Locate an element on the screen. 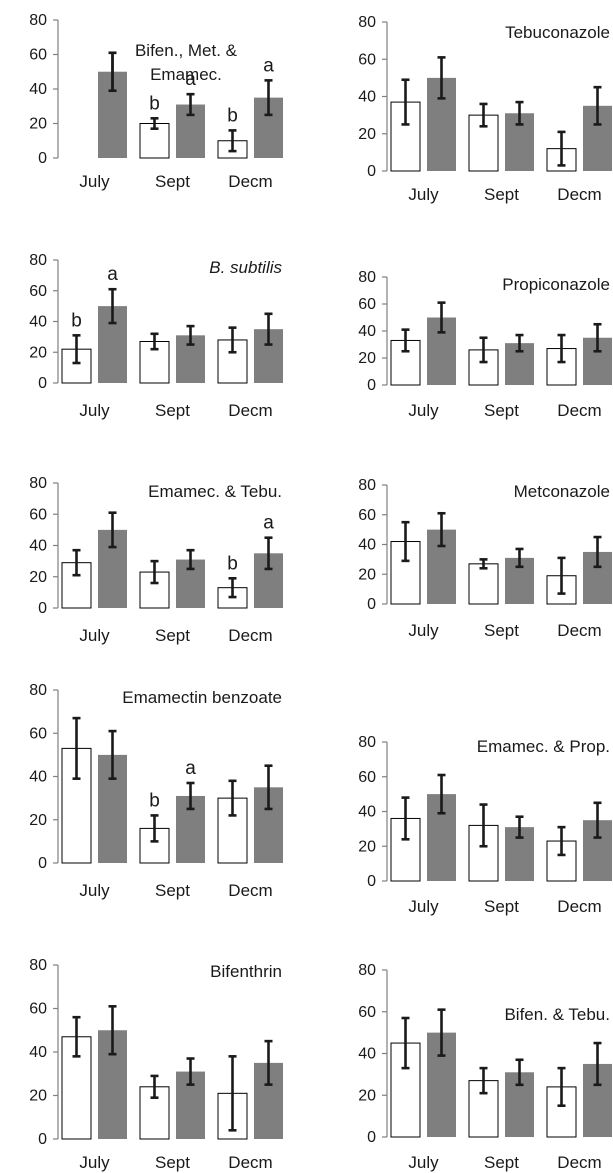 This screenshot has width=613, height=1173. panel-4: 0 20 40 60 80 July Sept Decm Propiconazole is located at coordinates (485, 344).